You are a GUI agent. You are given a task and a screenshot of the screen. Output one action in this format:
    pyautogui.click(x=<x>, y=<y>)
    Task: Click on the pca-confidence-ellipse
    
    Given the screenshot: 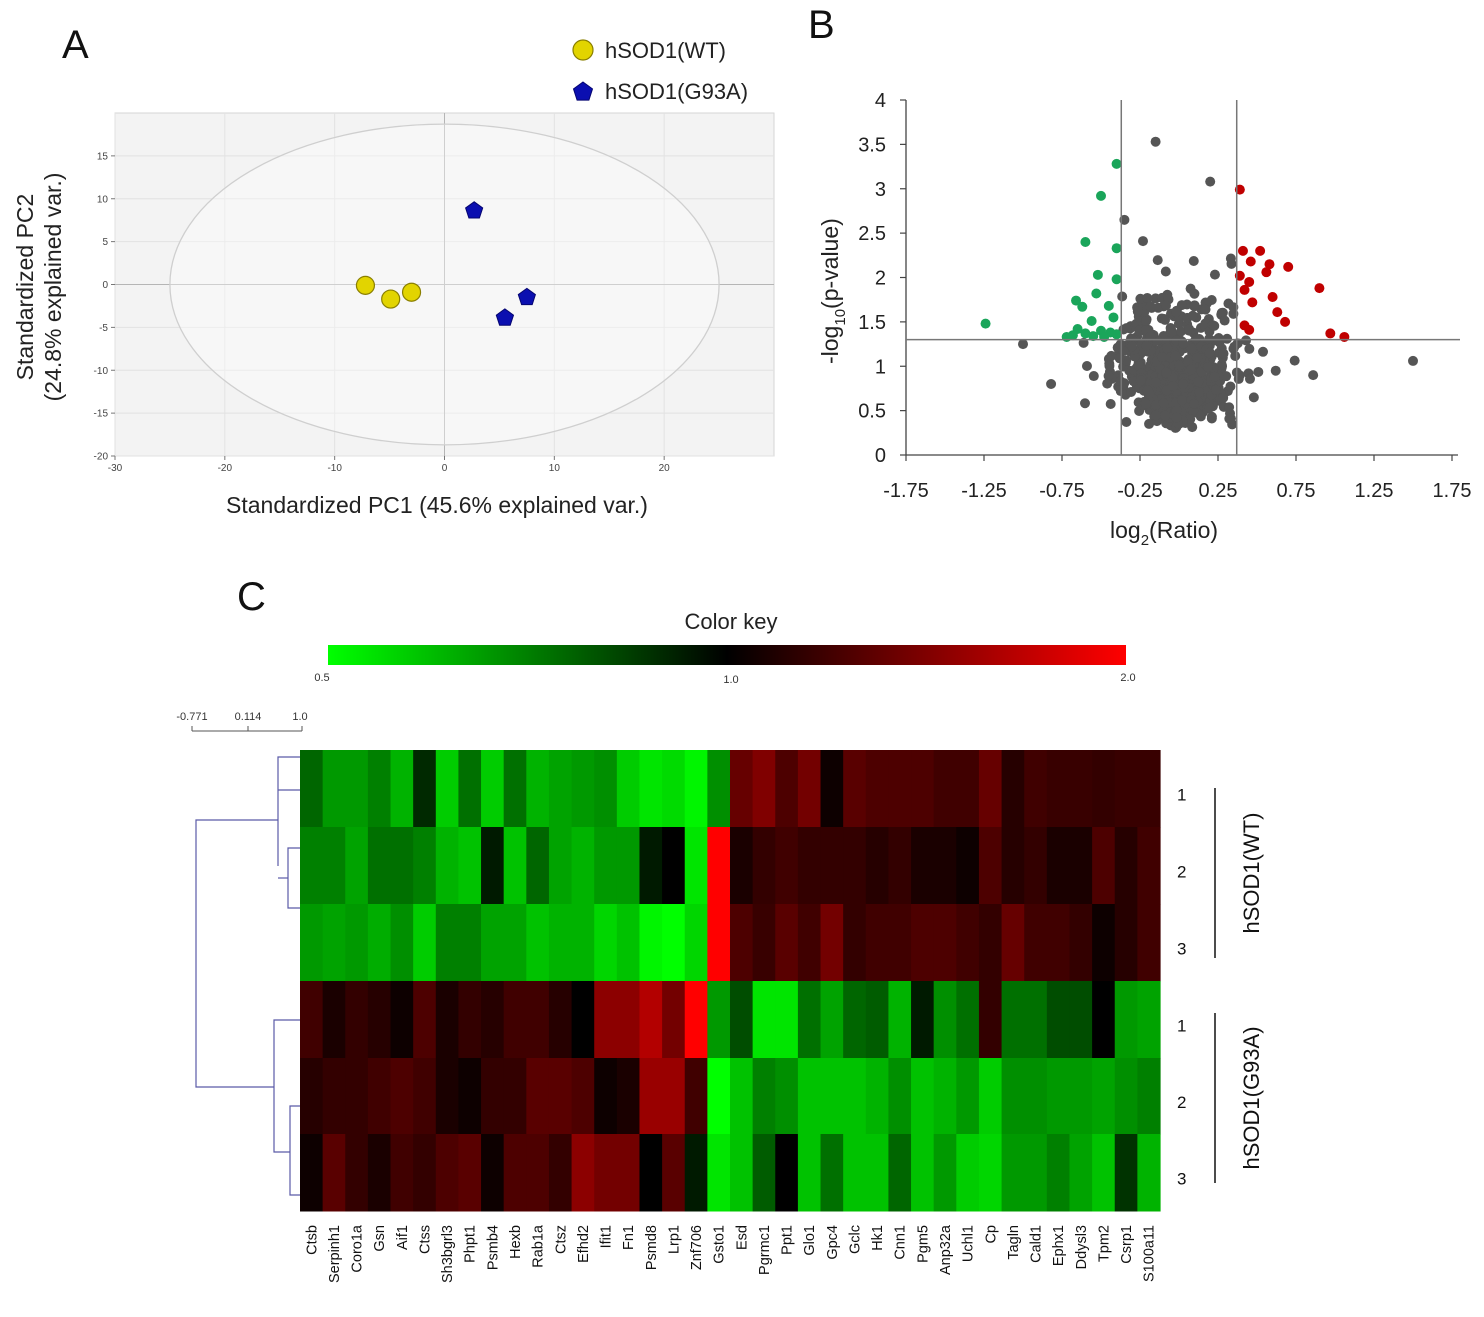 What is the action you would take?
    pyautogui.click(x=444, y=284)
    